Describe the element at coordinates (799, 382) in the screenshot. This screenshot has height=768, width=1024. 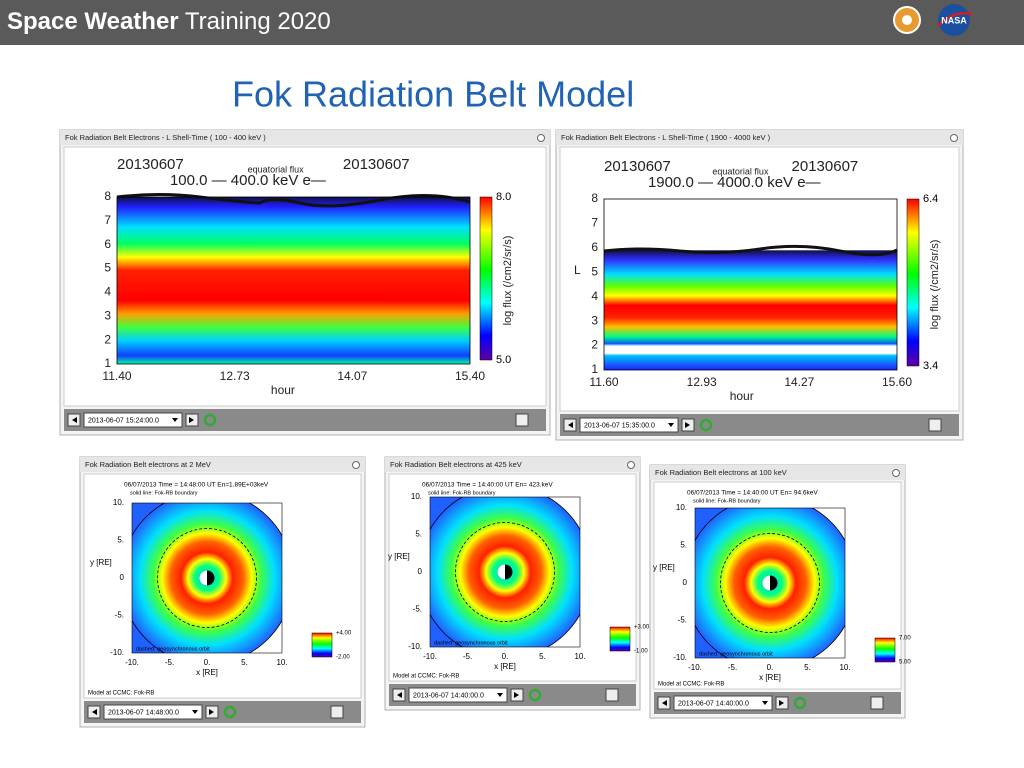
I see `x-tick-label: 14.27` at that location.